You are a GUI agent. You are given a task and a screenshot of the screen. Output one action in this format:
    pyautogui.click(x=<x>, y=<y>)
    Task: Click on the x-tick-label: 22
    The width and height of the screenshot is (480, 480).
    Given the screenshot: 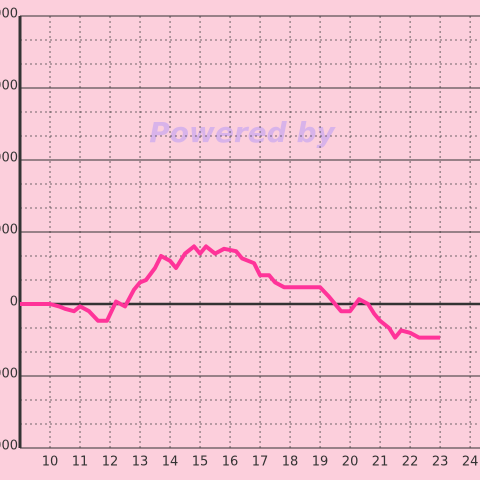 What is the action you would take?
    pyautogui.click(x=410, y=462)
    